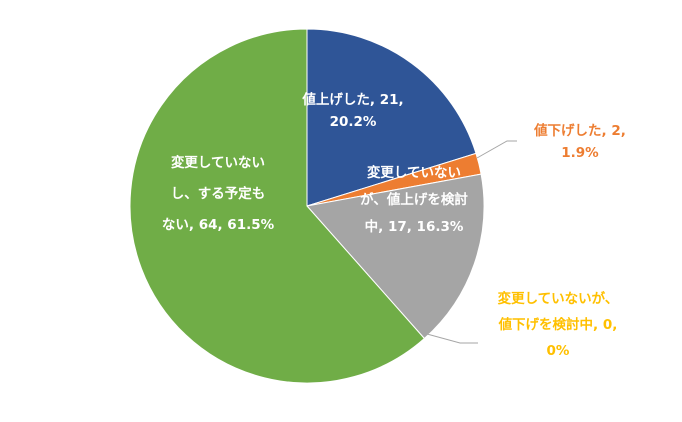  Describe the element at coordinates (452, 338) in the screenshot. I see `leader-line-considering-down` at that location.